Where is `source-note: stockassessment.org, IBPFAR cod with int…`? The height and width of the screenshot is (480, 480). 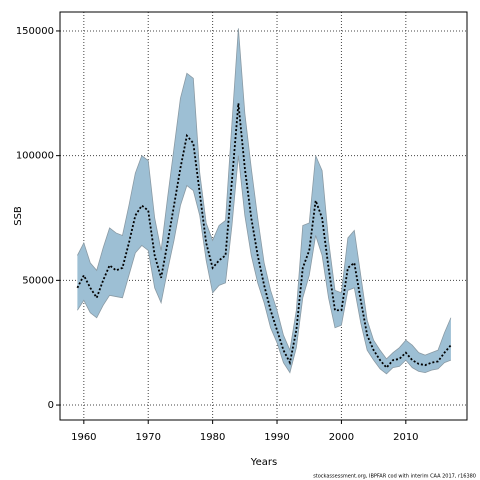 source-note: stockassessment.org, IBPFAR cod with int… is located at coordinates (394, 477).